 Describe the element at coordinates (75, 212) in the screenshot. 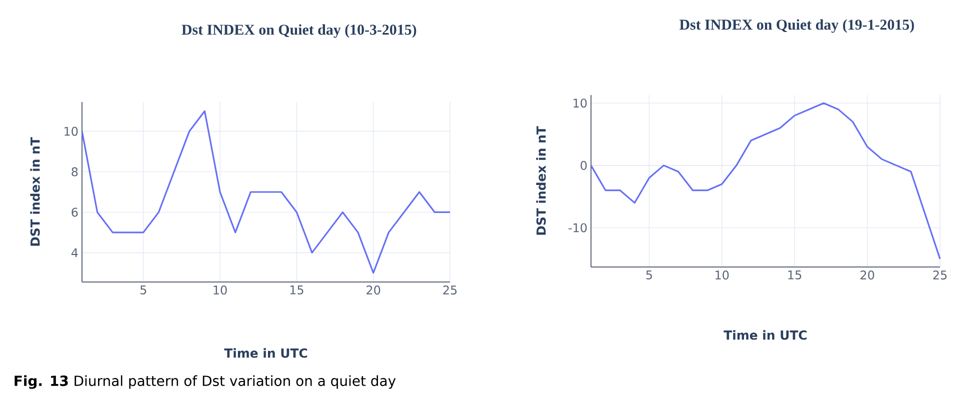

I see `y-tick-label: 6` at that location.